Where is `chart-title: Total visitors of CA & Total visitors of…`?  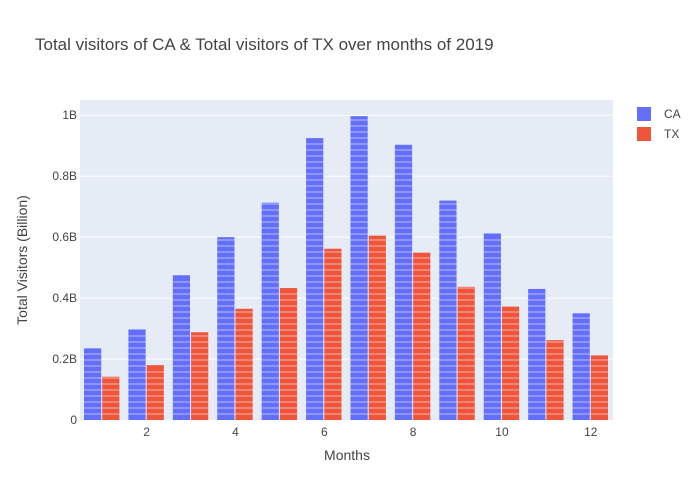 chart-title: Total visitors of CA & Total visitors of… is located at coordinates (264, 44).